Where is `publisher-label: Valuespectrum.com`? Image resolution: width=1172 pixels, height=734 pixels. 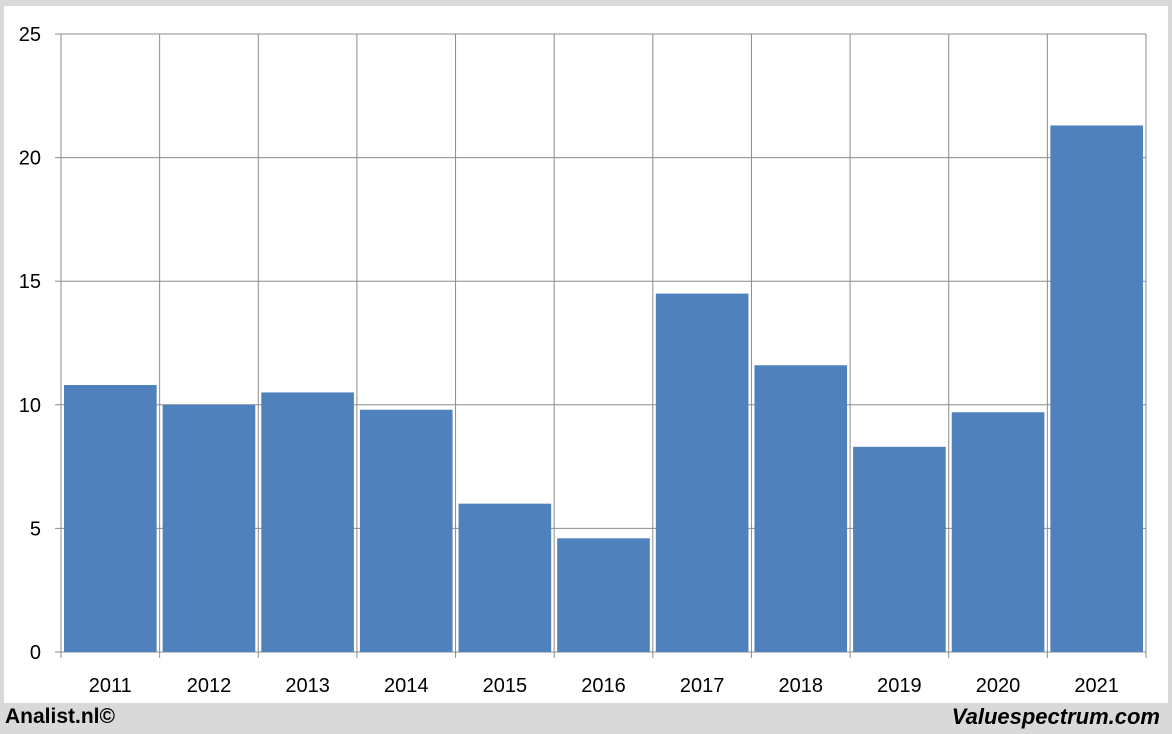 publisher-label: Valuespectrum.com is located at coordinates (1055, 716).